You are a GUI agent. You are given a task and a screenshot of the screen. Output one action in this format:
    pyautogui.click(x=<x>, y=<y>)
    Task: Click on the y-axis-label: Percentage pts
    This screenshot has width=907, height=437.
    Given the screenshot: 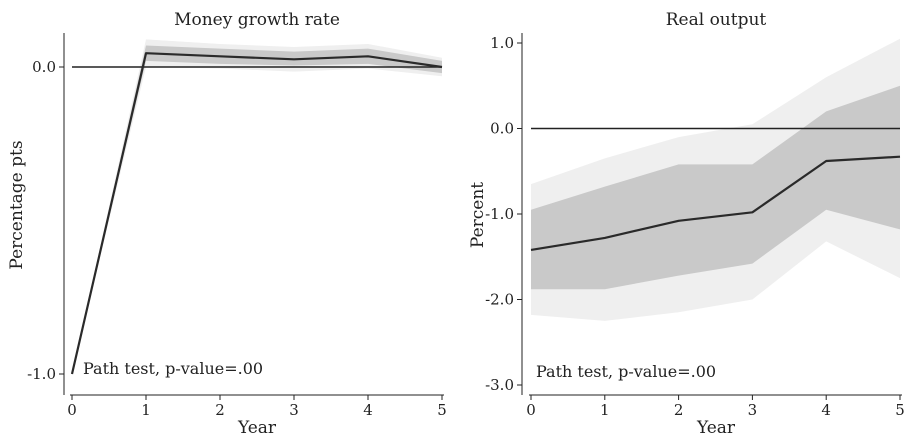 What is the action you would take?
    pyautogui.click(x=17, y=204)
    